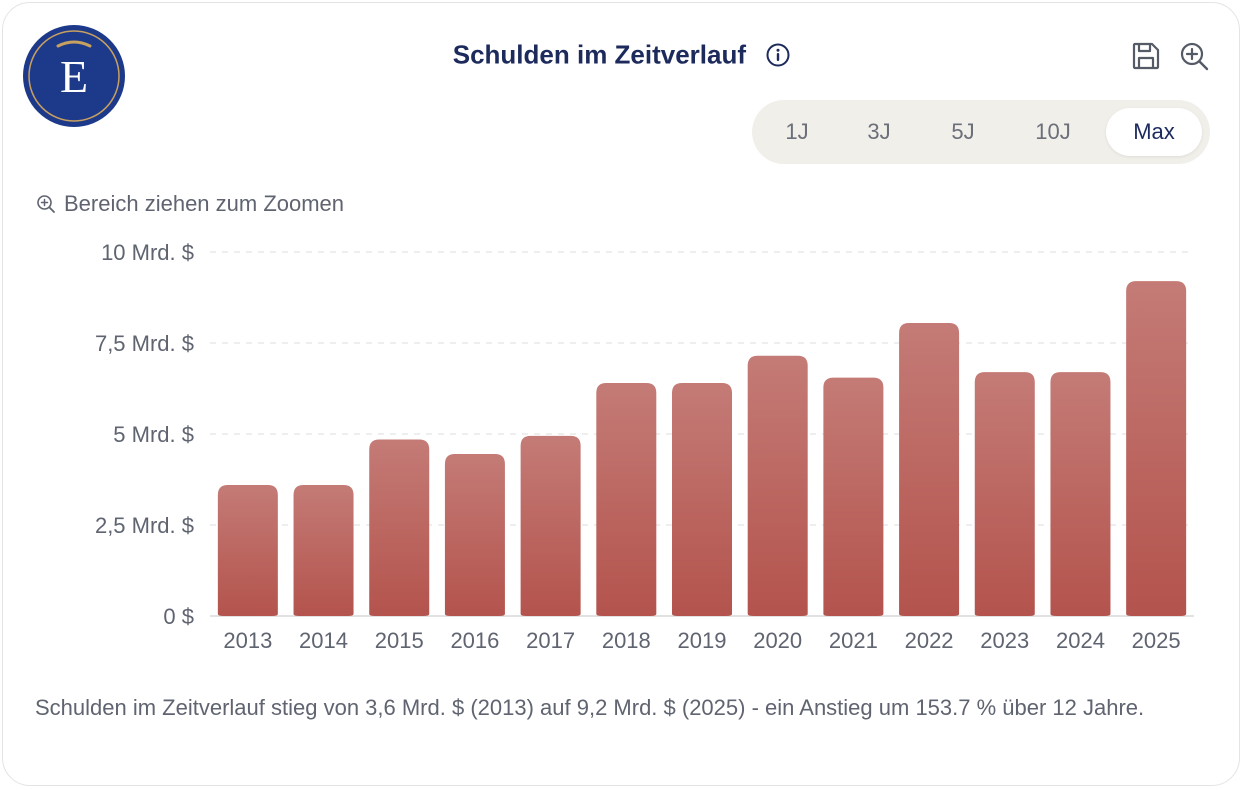 The image size is (1244, 790). What do you see at coordinates (797, 131) in the screenshot?
I see `range-button-1j: 1J` at bounding box center [797, 131].